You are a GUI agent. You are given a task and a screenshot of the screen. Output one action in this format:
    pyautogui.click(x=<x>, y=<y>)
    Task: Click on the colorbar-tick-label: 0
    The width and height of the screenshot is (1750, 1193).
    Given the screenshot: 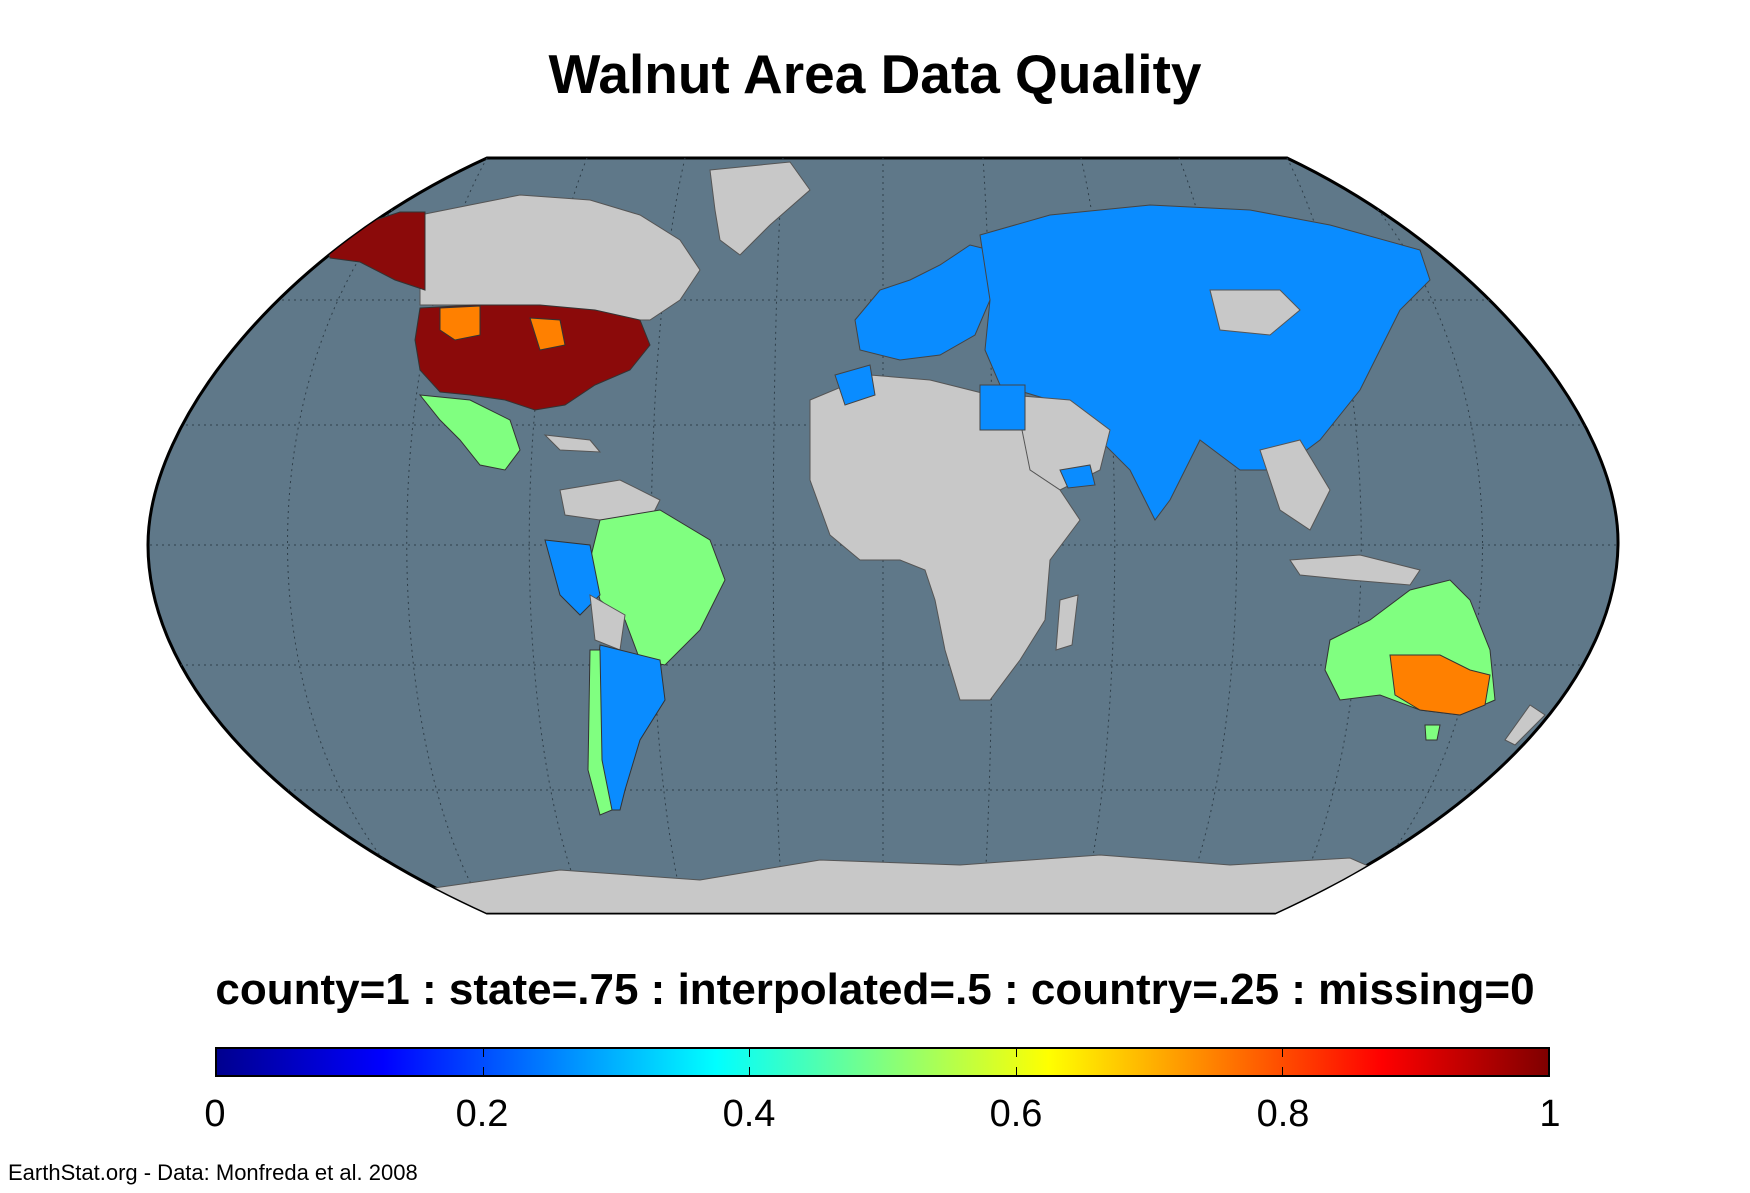 What is the action you would take?
    pyautogui.click(x=215, y=1114)
    